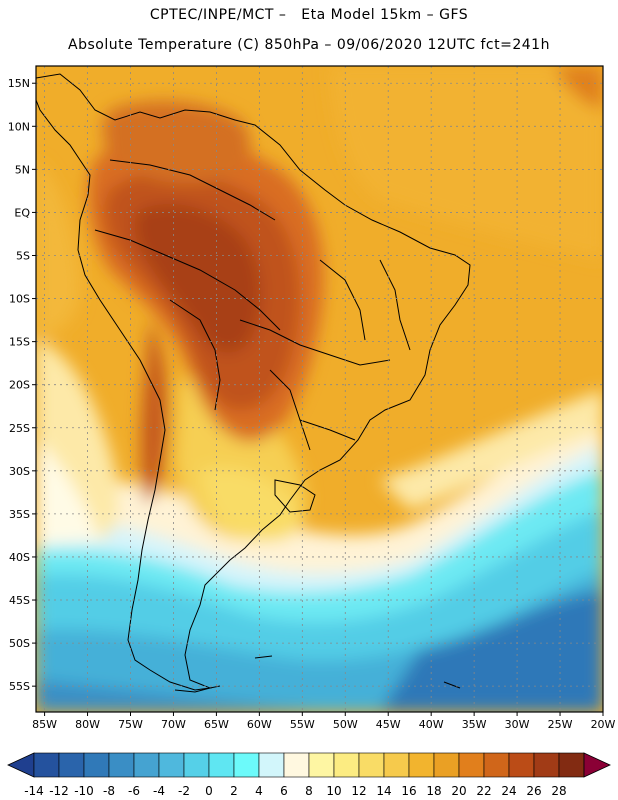 This screenshot has height=800, width=618. Describe the element at coordinates (19, 83) in the screenshot. I see `lat-label: 15N` at that location.